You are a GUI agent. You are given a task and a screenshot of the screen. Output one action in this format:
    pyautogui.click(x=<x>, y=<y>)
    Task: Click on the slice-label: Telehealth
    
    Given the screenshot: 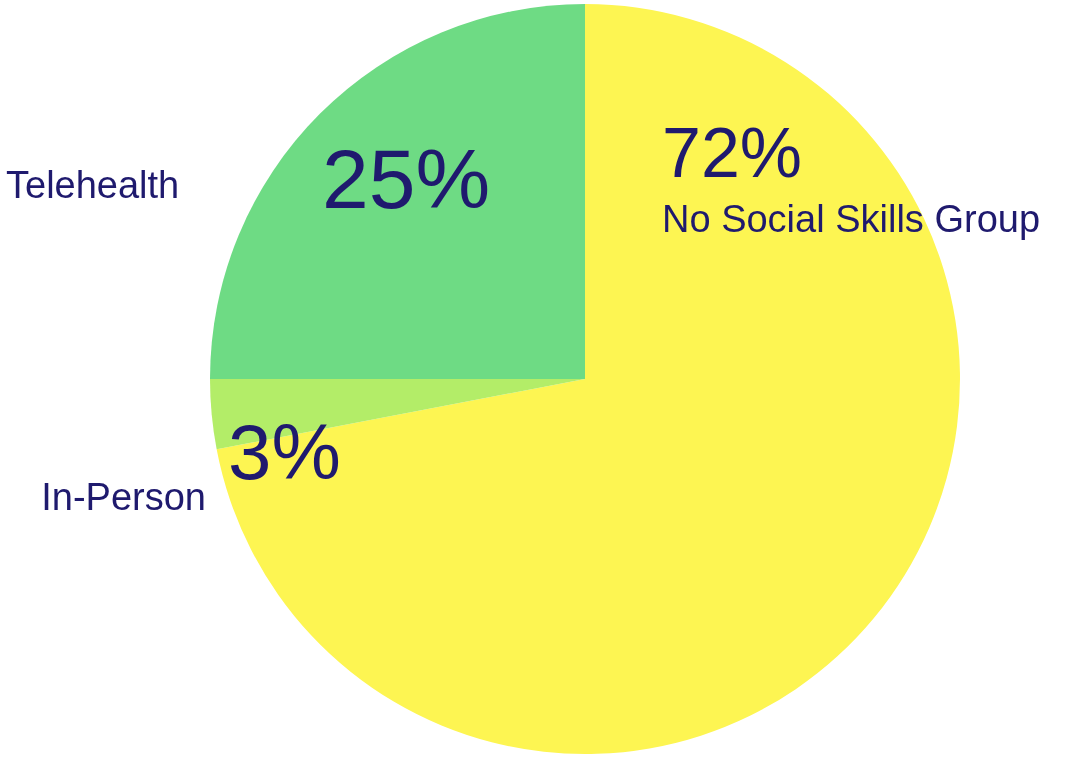 What is the action you would take?
    pyautogui.click(x=93, y=185)
    